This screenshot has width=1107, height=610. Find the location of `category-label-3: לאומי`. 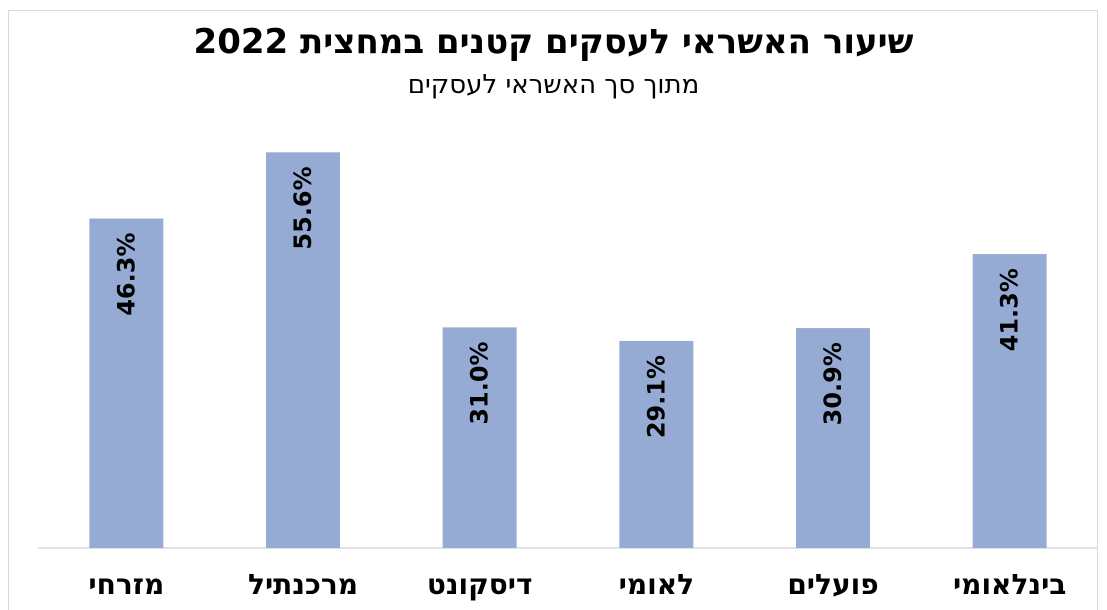

category-label-3: לאומי is located at coordinates (656, 584).